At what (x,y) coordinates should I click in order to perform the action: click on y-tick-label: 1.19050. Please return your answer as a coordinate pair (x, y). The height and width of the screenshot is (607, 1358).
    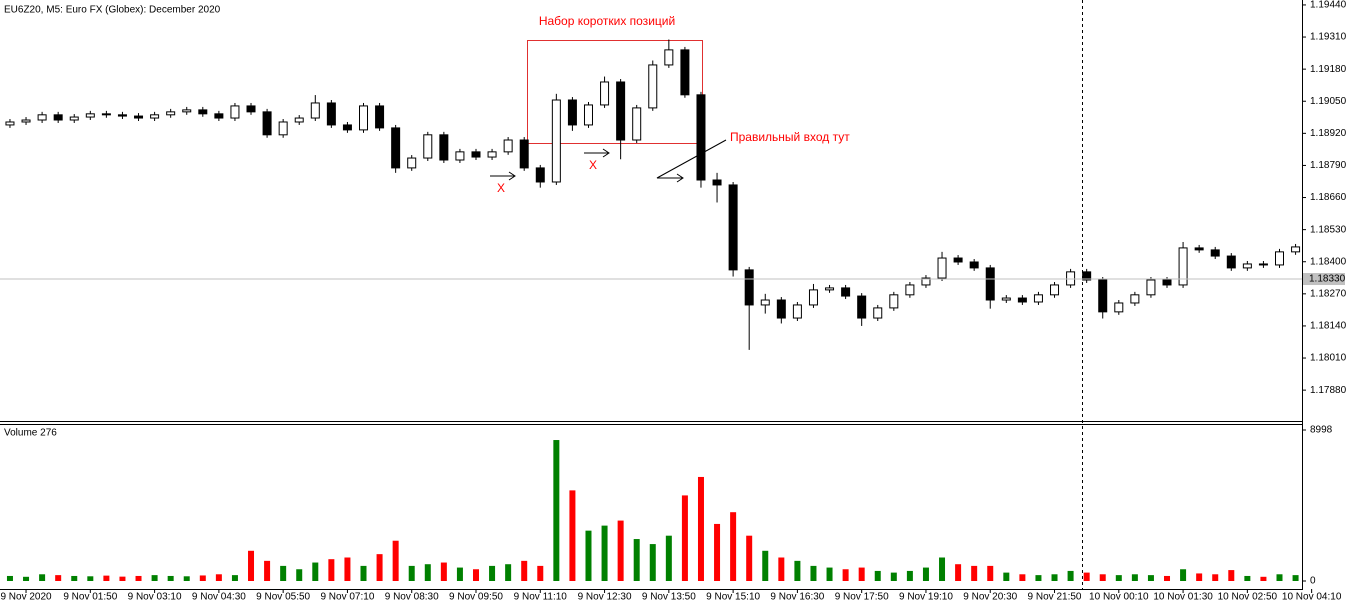
    Looking at the image, I should click on (1328, 101).